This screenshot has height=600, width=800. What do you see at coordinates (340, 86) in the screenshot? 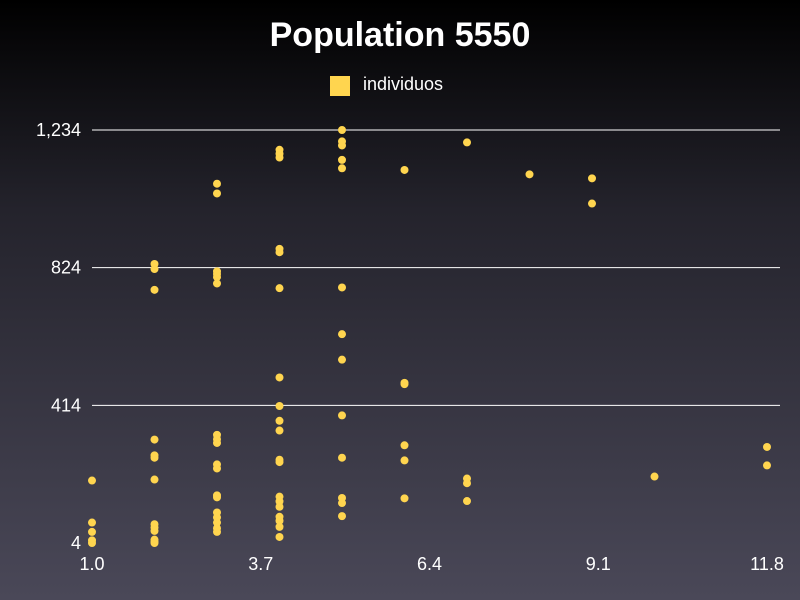
I see `legend-swatch` at bounding box center [340, 86].